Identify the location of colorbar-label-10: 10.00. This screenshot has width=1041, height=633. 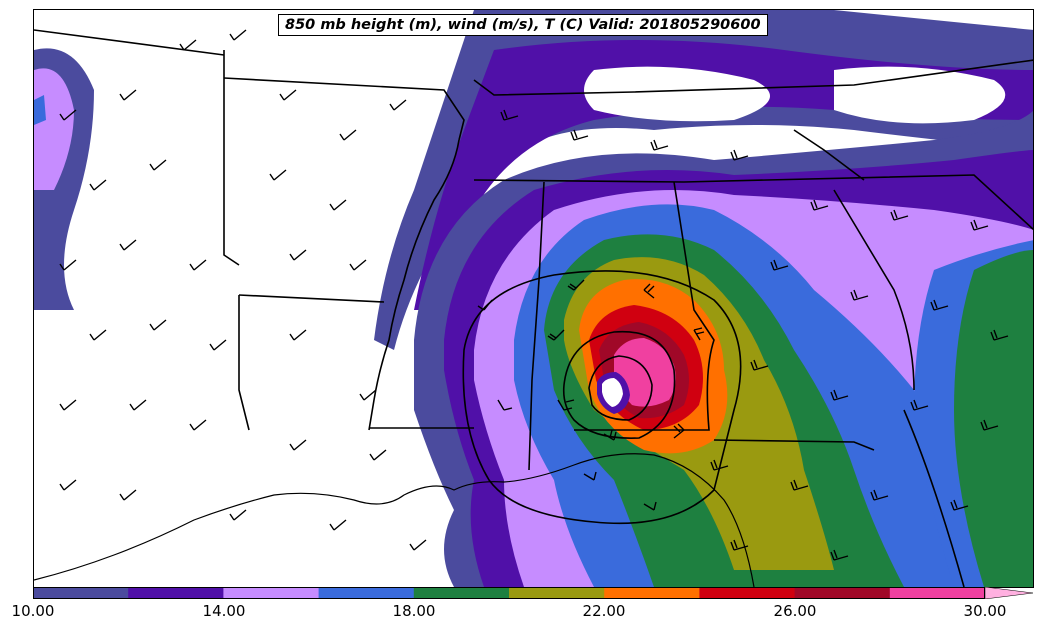
(33, 611).